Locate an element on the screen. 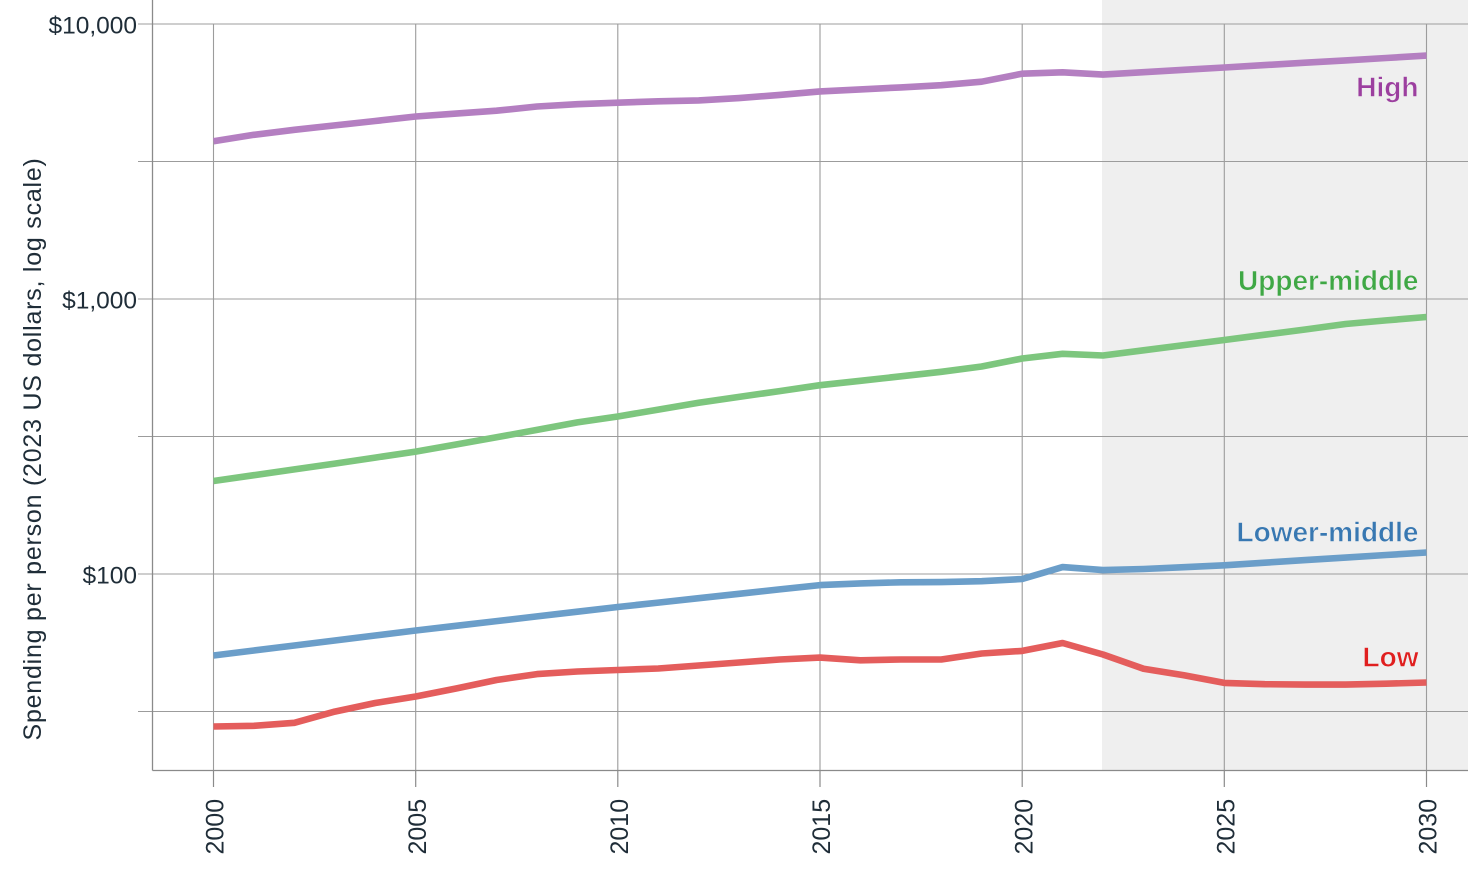 The image size is (1468, 872). svg-text: $1,000 is located at coordinates (99, 300).